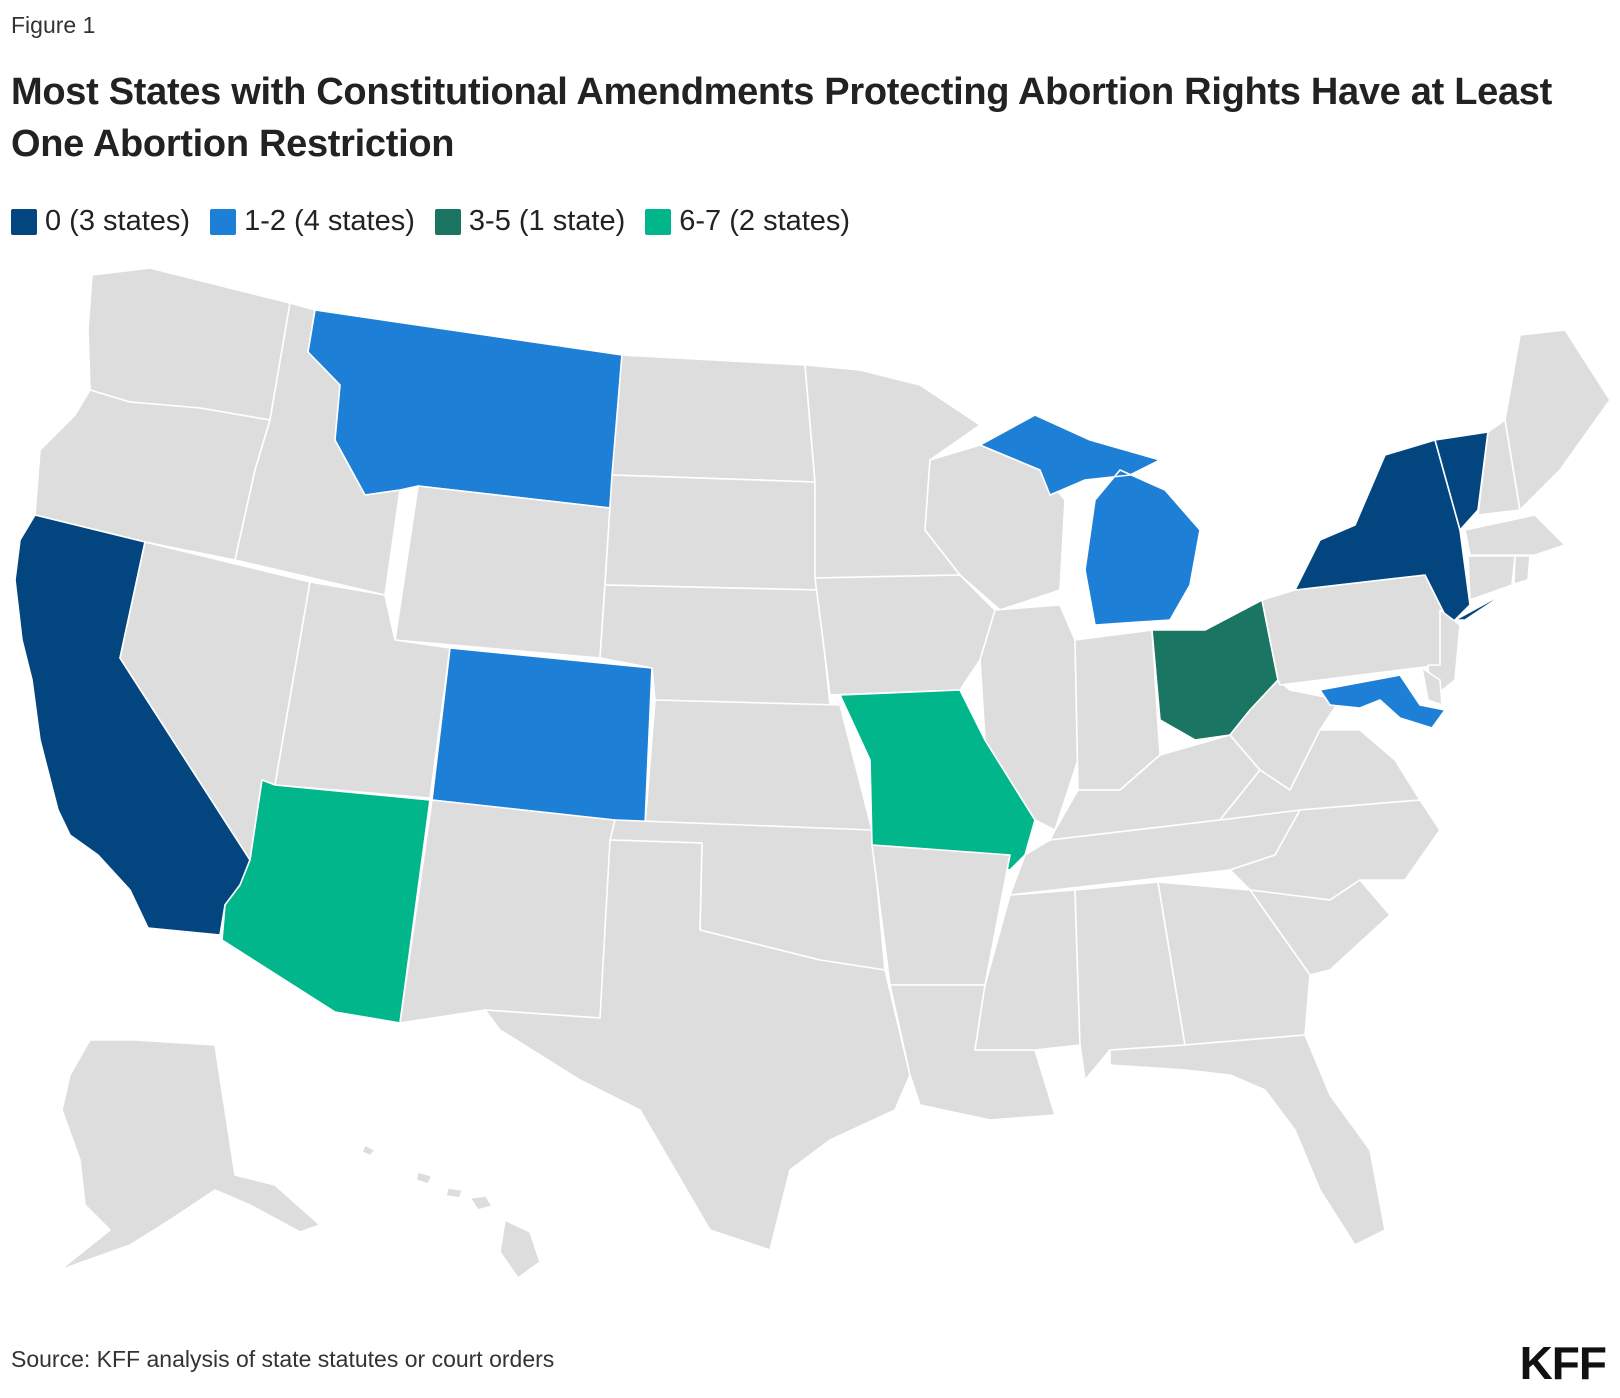 This screenshot has width=1620, height=1398. Describe the element at coordinates (1234, 963) in the screenshot. I see `state-georgia` at that location.